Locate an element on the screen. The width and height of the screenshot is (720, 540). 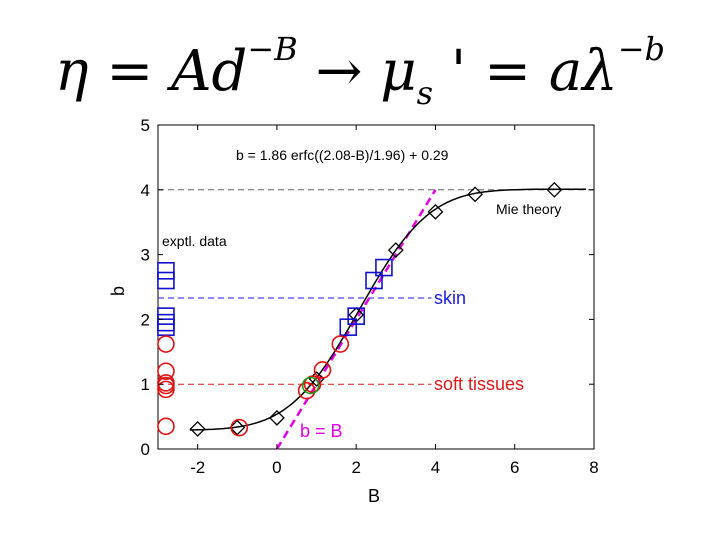
eq-equals-2: = is located at coordinates (507, 71).